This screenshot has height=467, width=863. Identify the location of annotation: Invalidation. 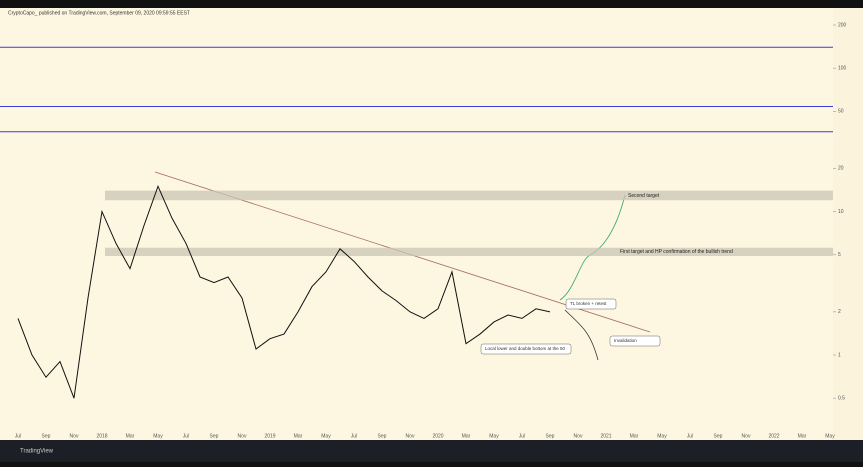
(625, 340).